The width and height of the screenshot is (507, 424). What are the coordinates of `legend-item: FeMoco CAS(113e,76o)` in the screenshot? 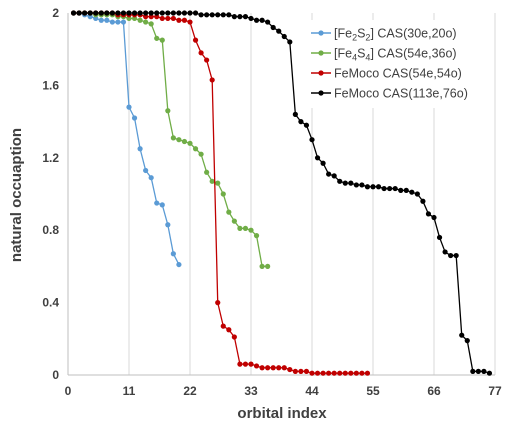 It's located at (389, 94).